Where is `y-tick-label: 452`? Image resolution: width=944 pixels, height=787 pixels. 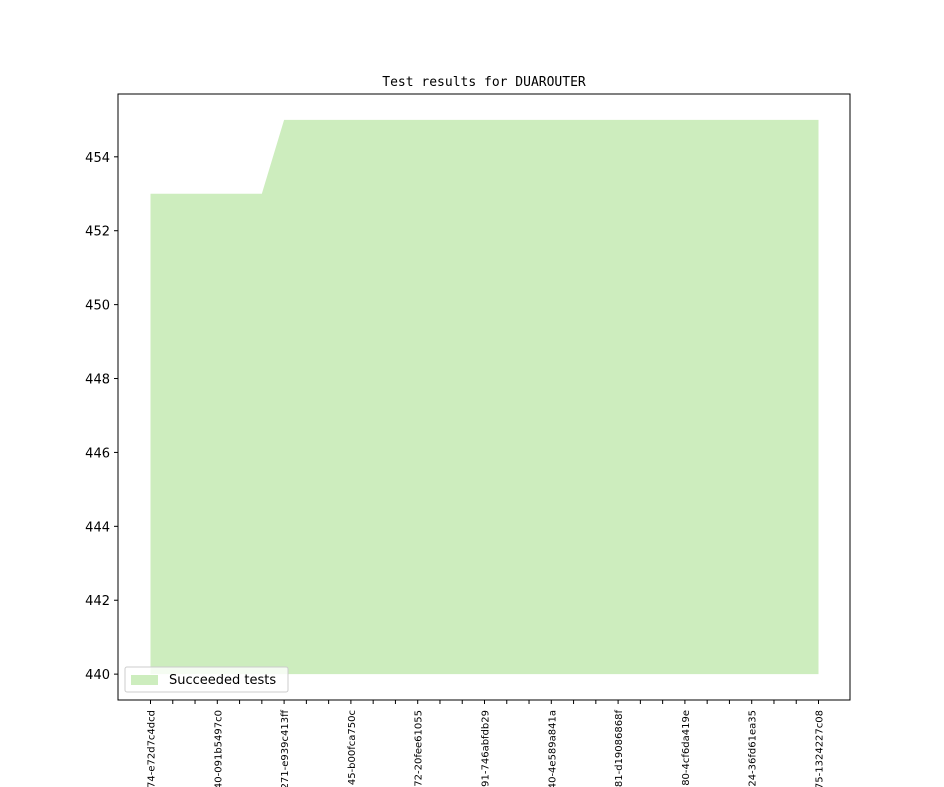
y-tick-label: 452 is located at coordinates (97, 232).